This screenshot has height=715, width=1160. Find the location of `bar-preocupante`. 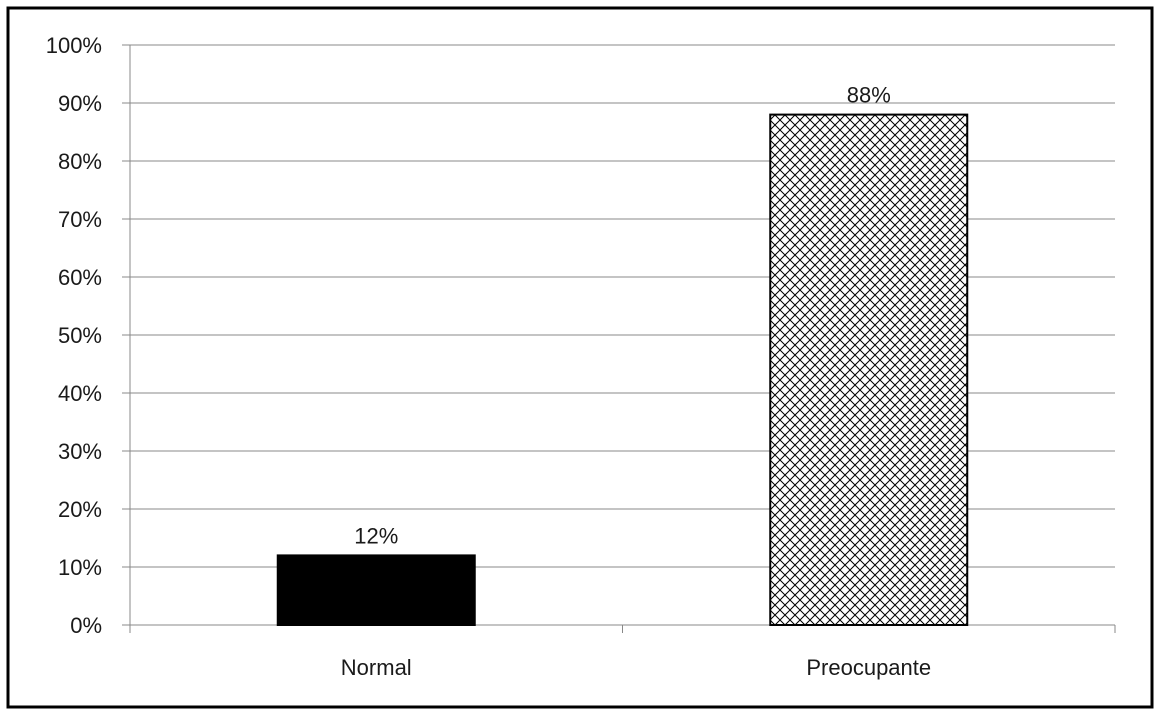

bar-preocupante is located at coordinates (869, 369).